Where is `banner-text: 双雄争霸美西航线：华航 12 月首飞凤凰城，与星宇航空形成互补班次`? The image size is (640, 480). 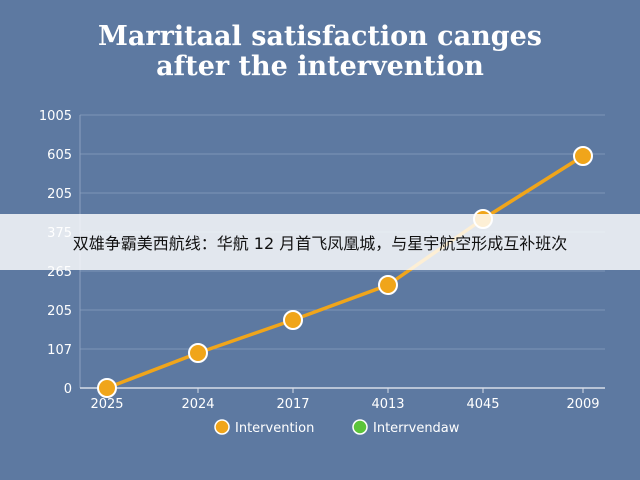
banner-text: 双雄争霸美西航线：华航 12 月首飞凤凰城，与星宇航空形成互补班次 is located at coordinates (320, 243).